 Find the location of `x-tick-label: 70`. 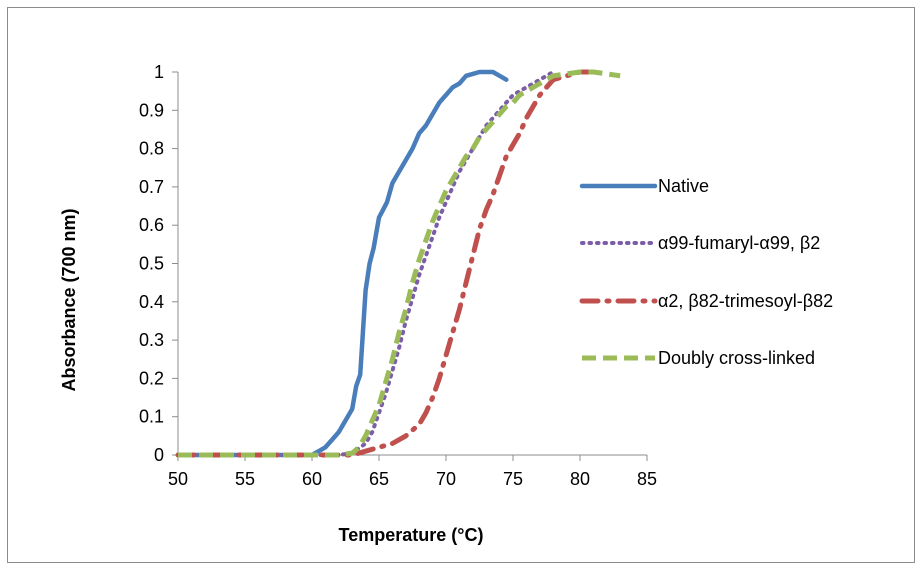

x-tick-label: 70 is located at coordinates (446, 479).